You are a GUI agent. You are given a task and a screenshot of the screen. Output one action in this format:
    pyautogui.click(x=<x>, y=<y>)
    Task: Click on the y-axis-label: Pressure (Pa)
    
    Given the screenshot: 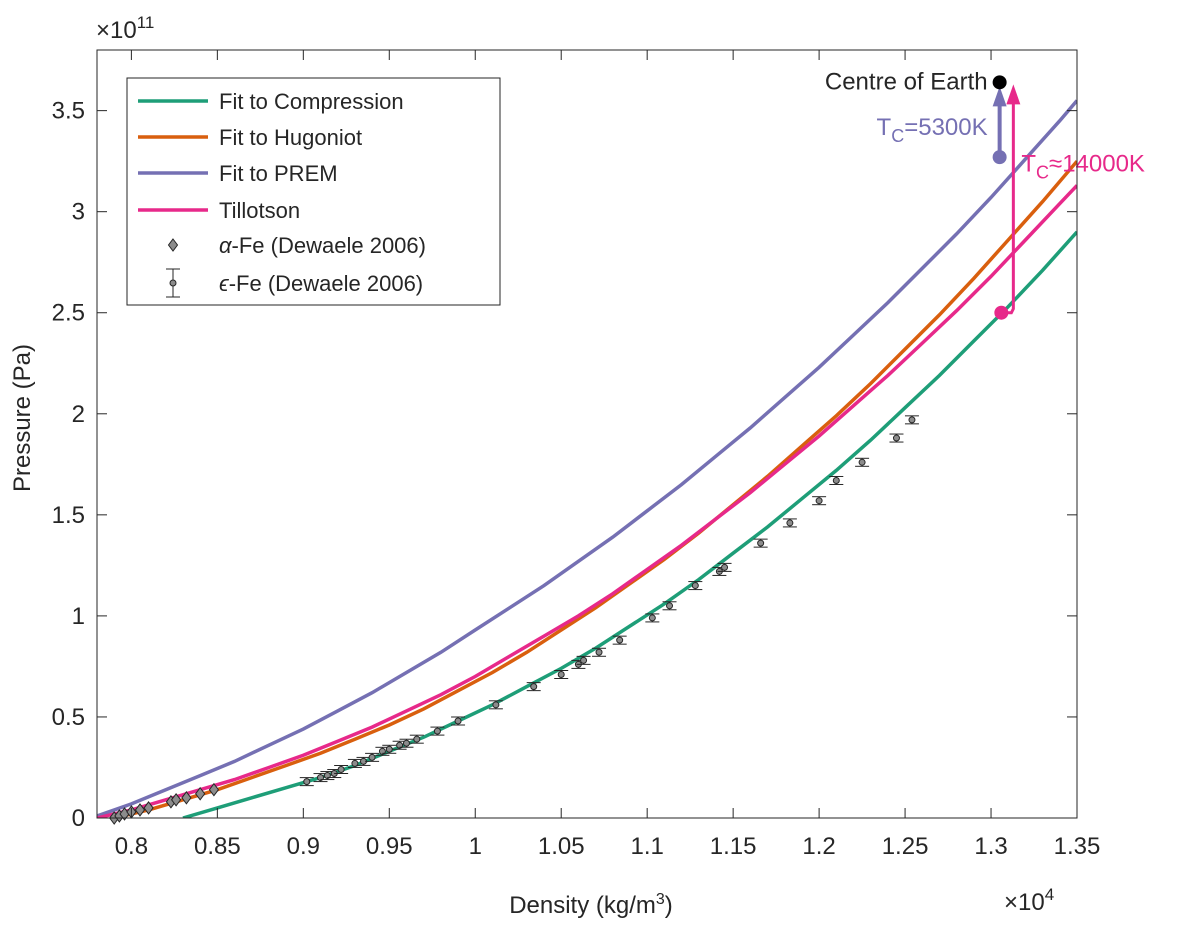 What is the action you would take?
    pyautogui.click(x=22, y=418)
    